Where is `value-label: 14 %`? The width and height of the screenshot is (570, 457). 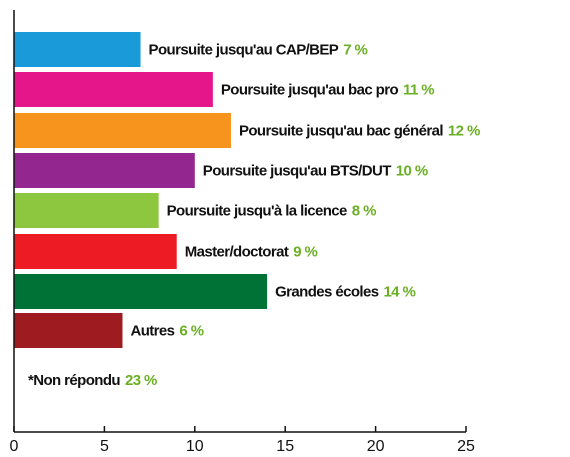
value-label: 14 % is located at coordinates (399, 291).